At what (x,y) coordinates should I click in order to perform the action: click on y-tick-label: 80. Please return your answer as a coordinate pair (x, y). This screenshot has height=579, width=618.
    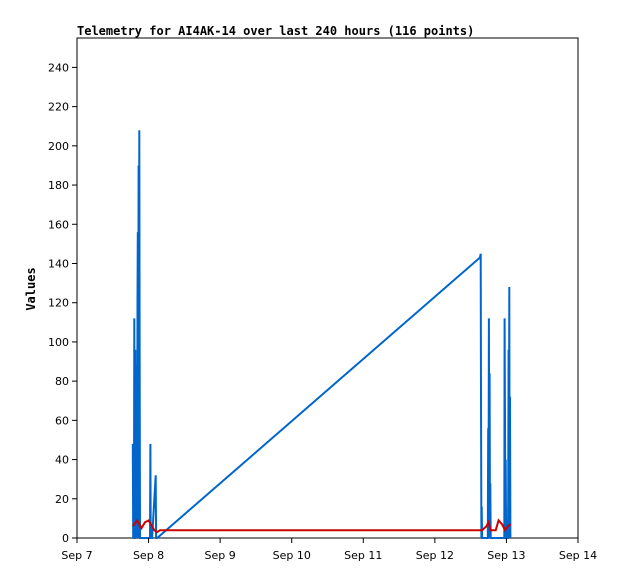
    Looking at the image, I should click on (62, 381).